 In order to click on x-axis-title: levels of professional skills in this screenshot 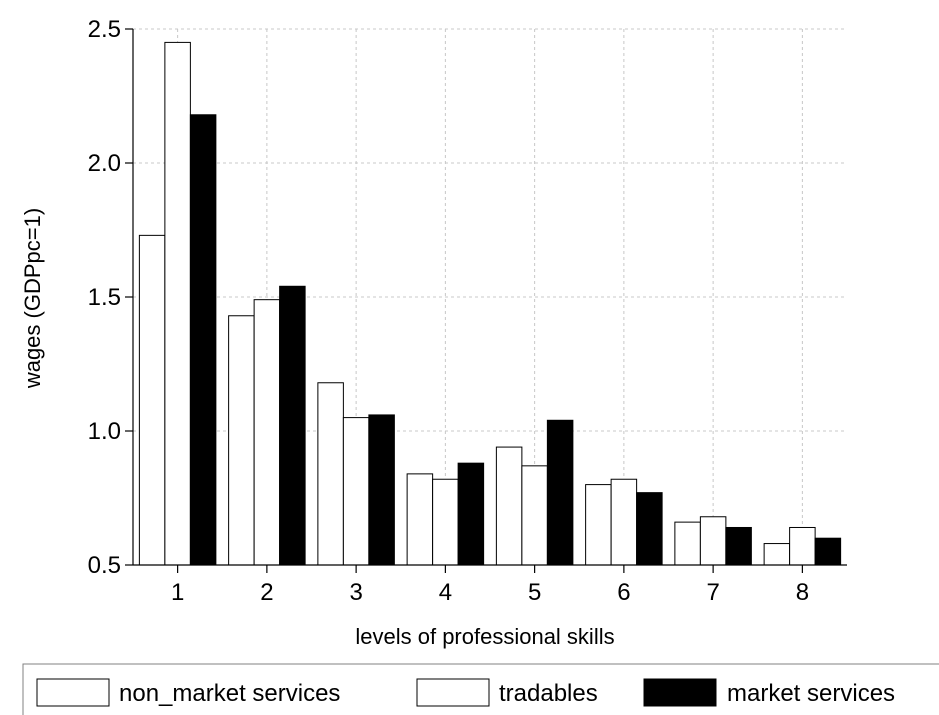, I will do `click(484, 636)`.